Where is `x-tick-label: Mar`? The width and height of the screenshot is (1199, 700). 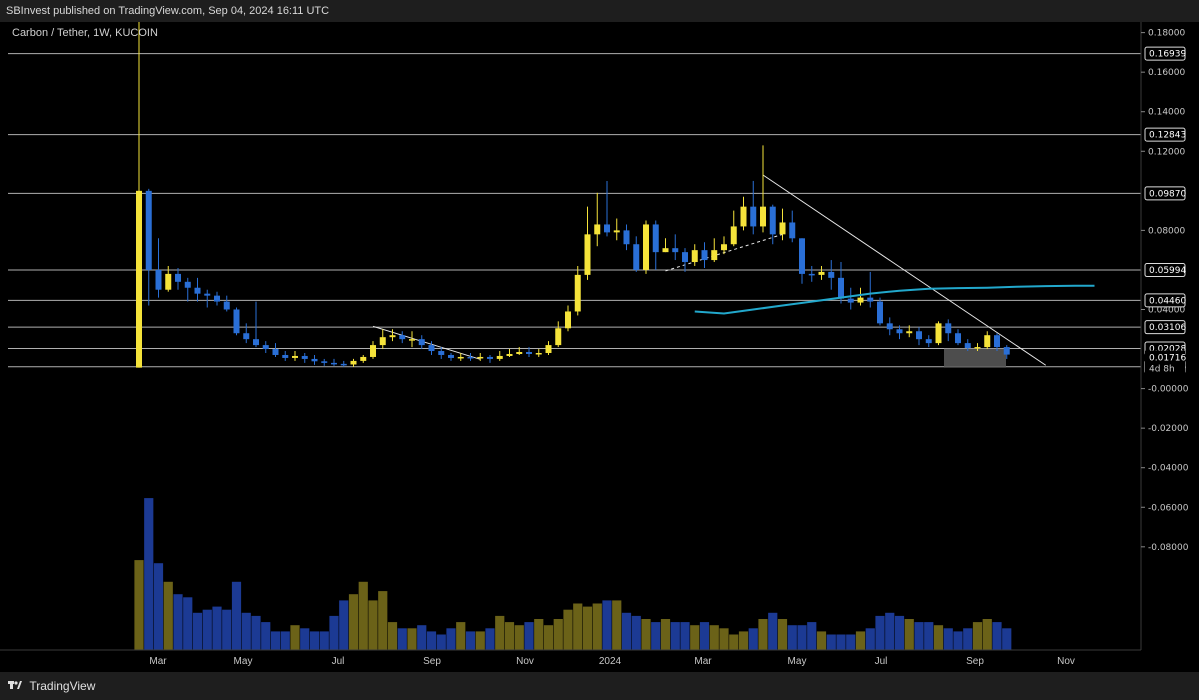
x-tick-label: Mar is located at coordinates (158, 661).